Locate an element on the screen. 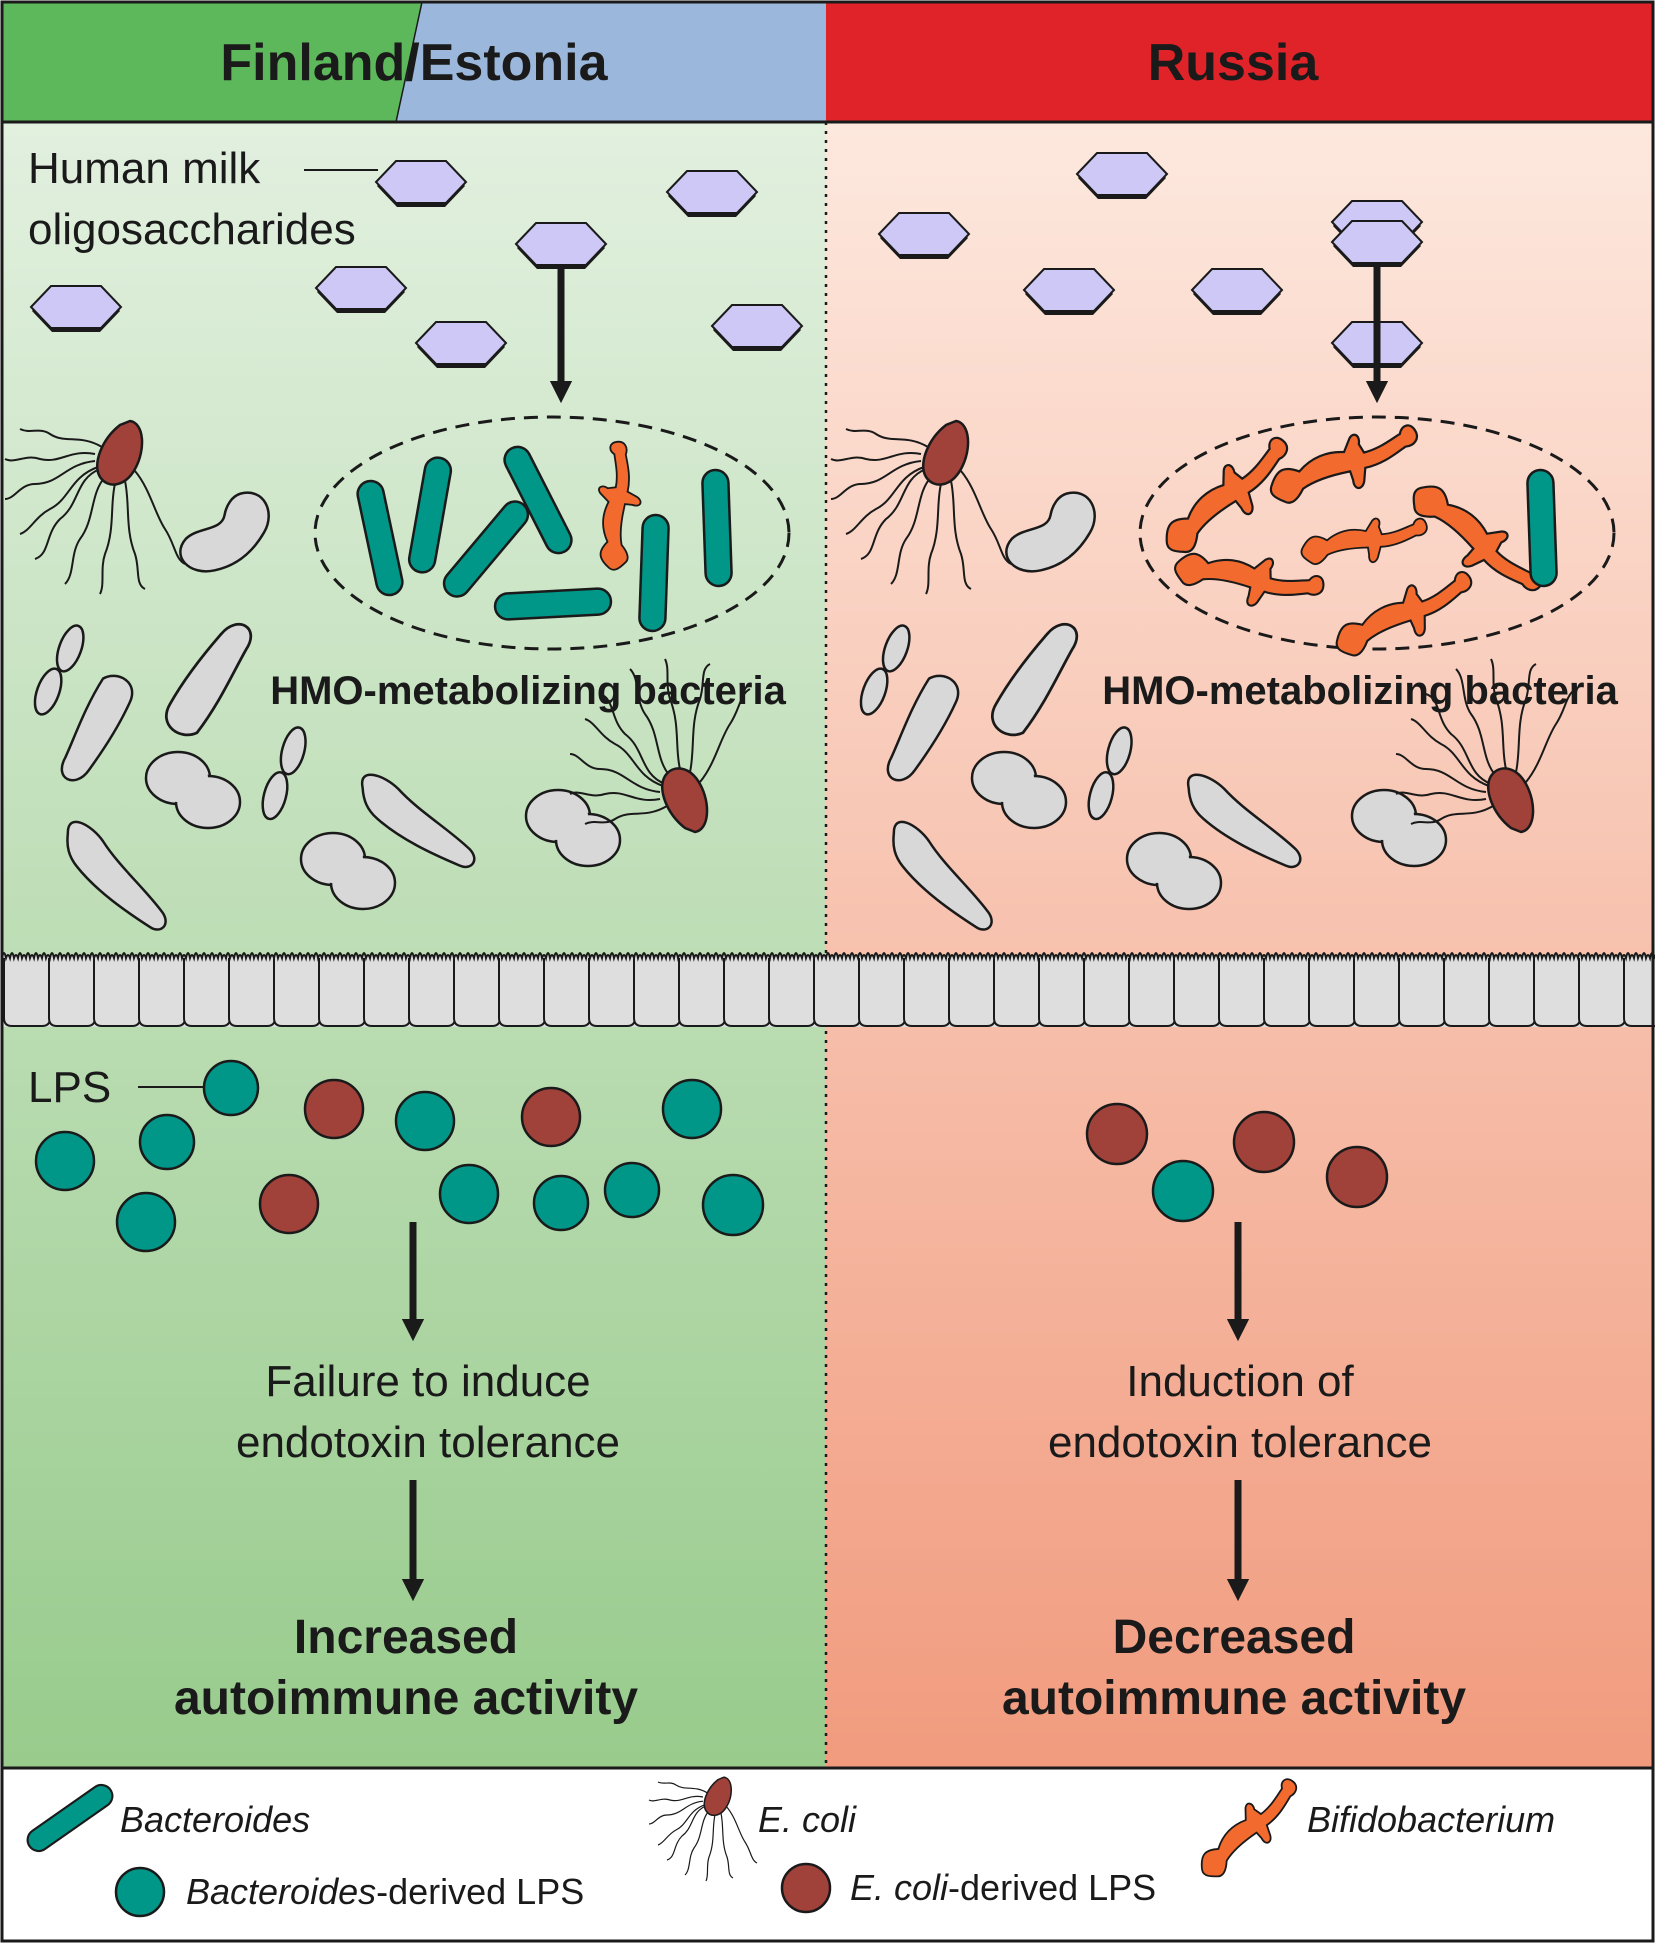  legend-bifido-icon is located at coordinates (1249, 1829).